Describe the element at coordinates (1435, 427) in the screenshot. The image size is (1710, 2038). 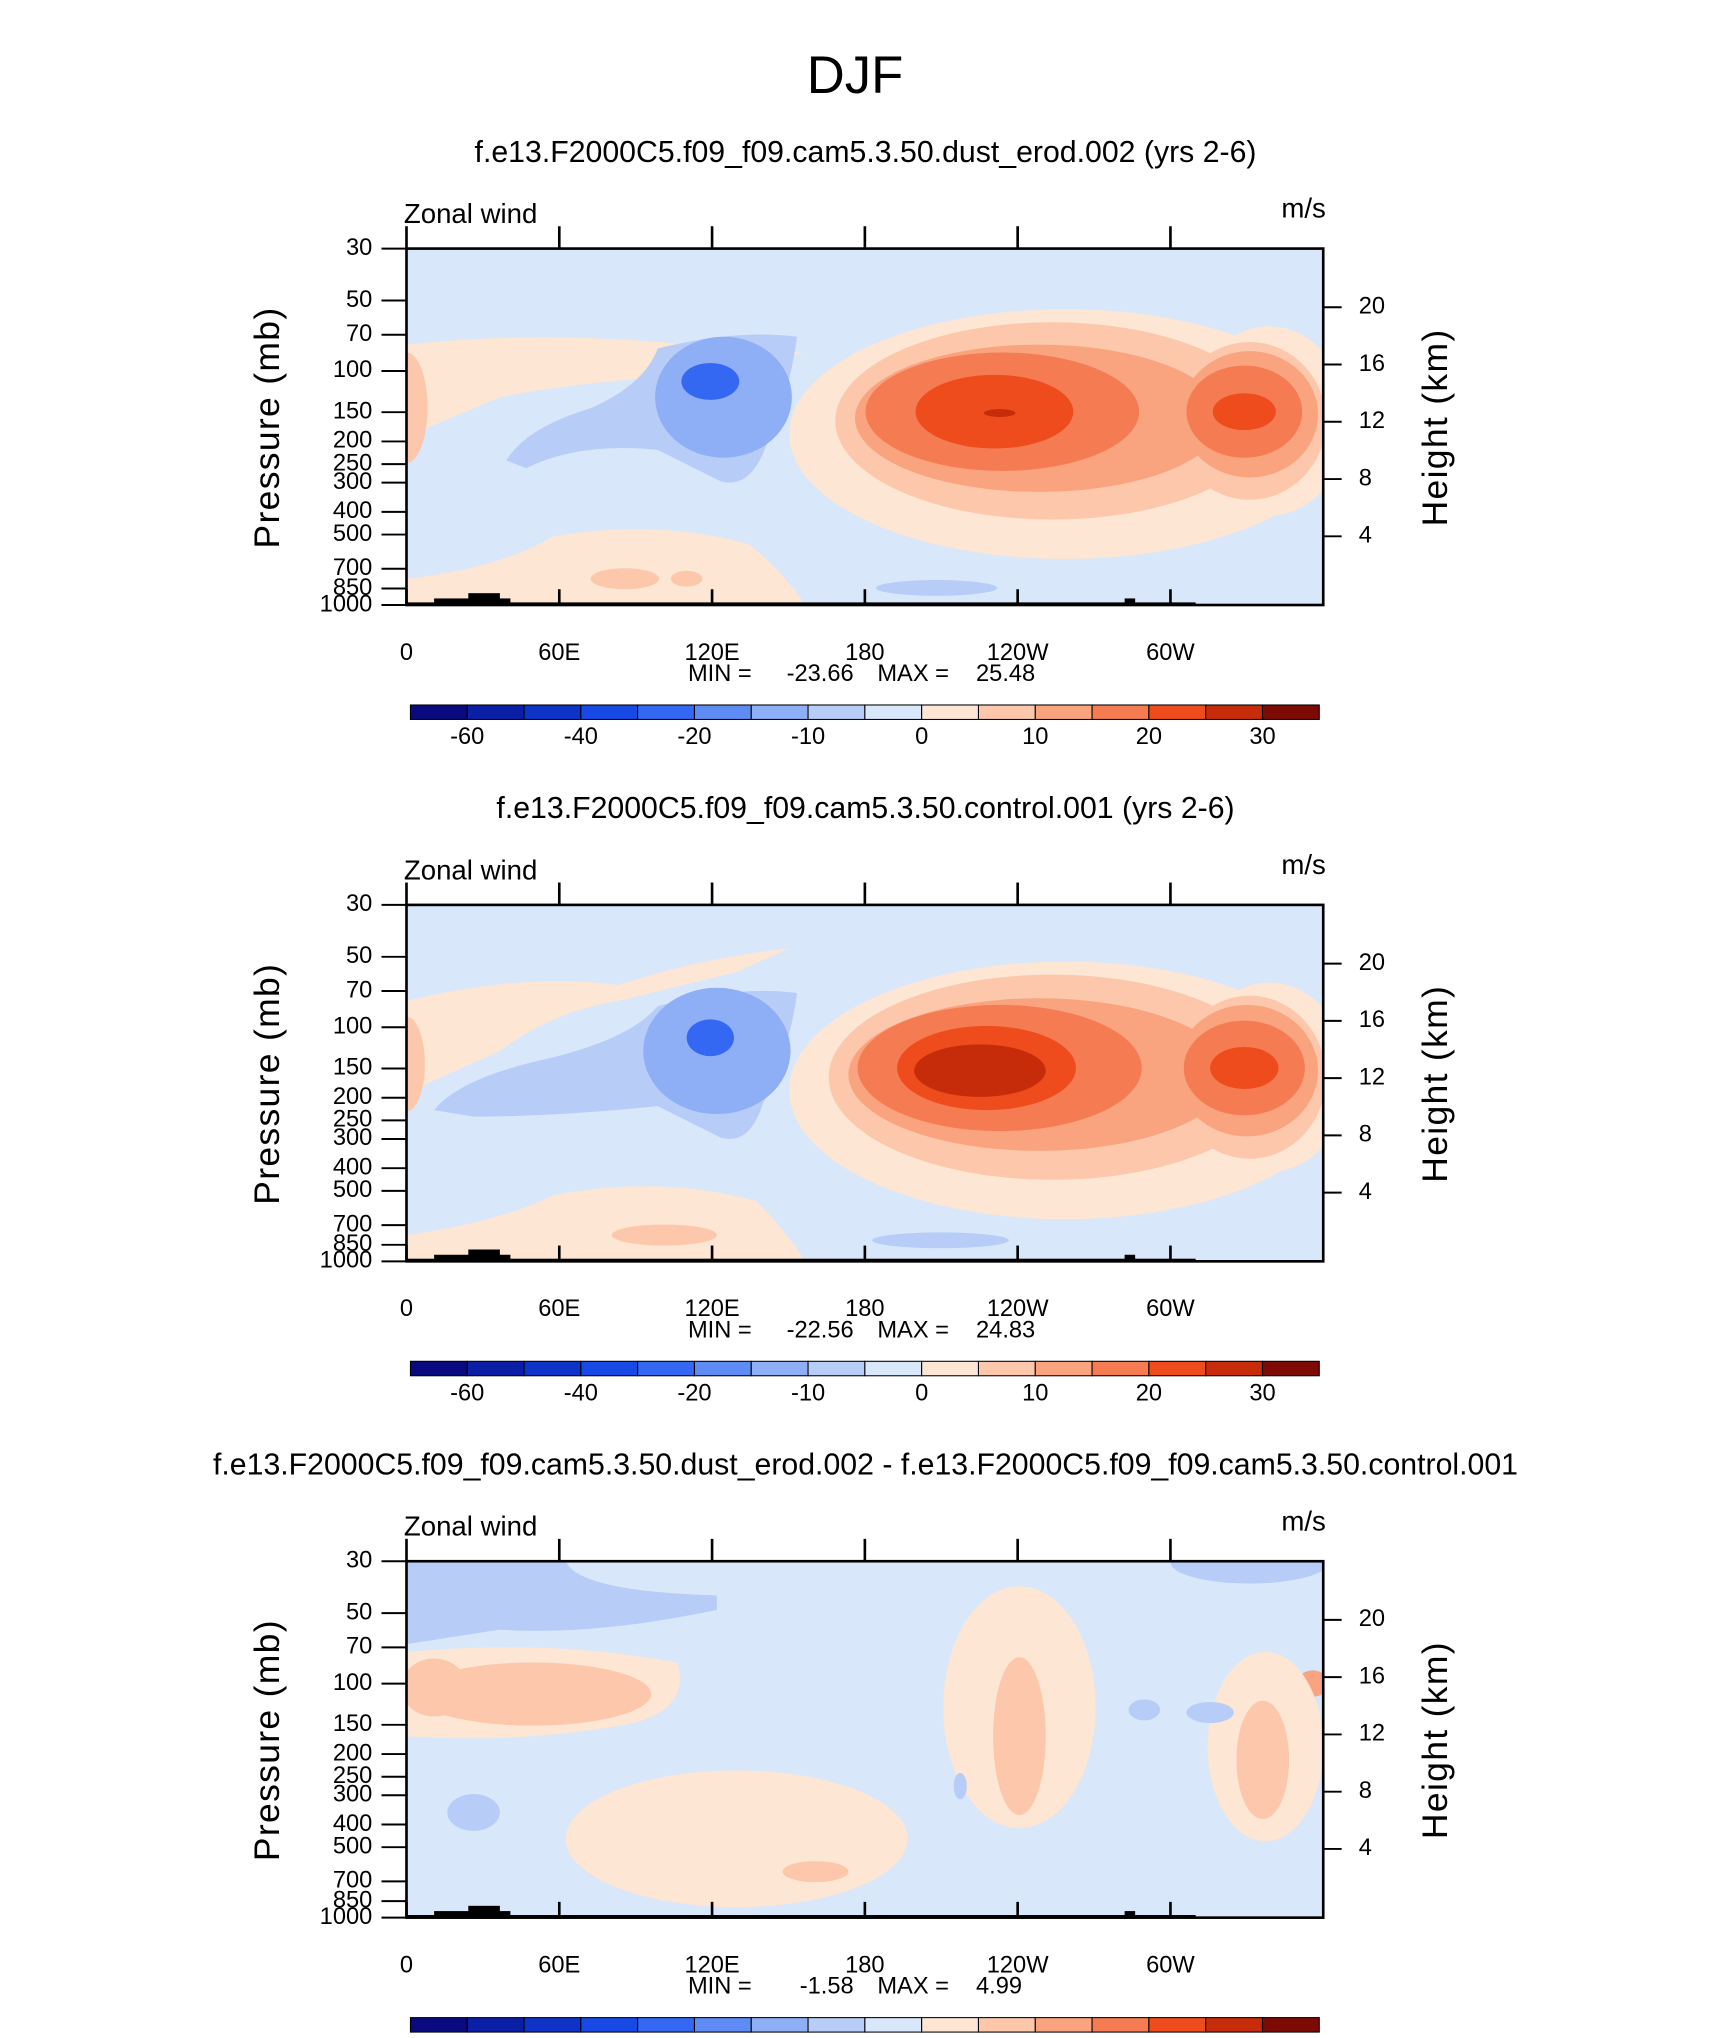
I see `y2-axis-label: Height (km)` at that location.